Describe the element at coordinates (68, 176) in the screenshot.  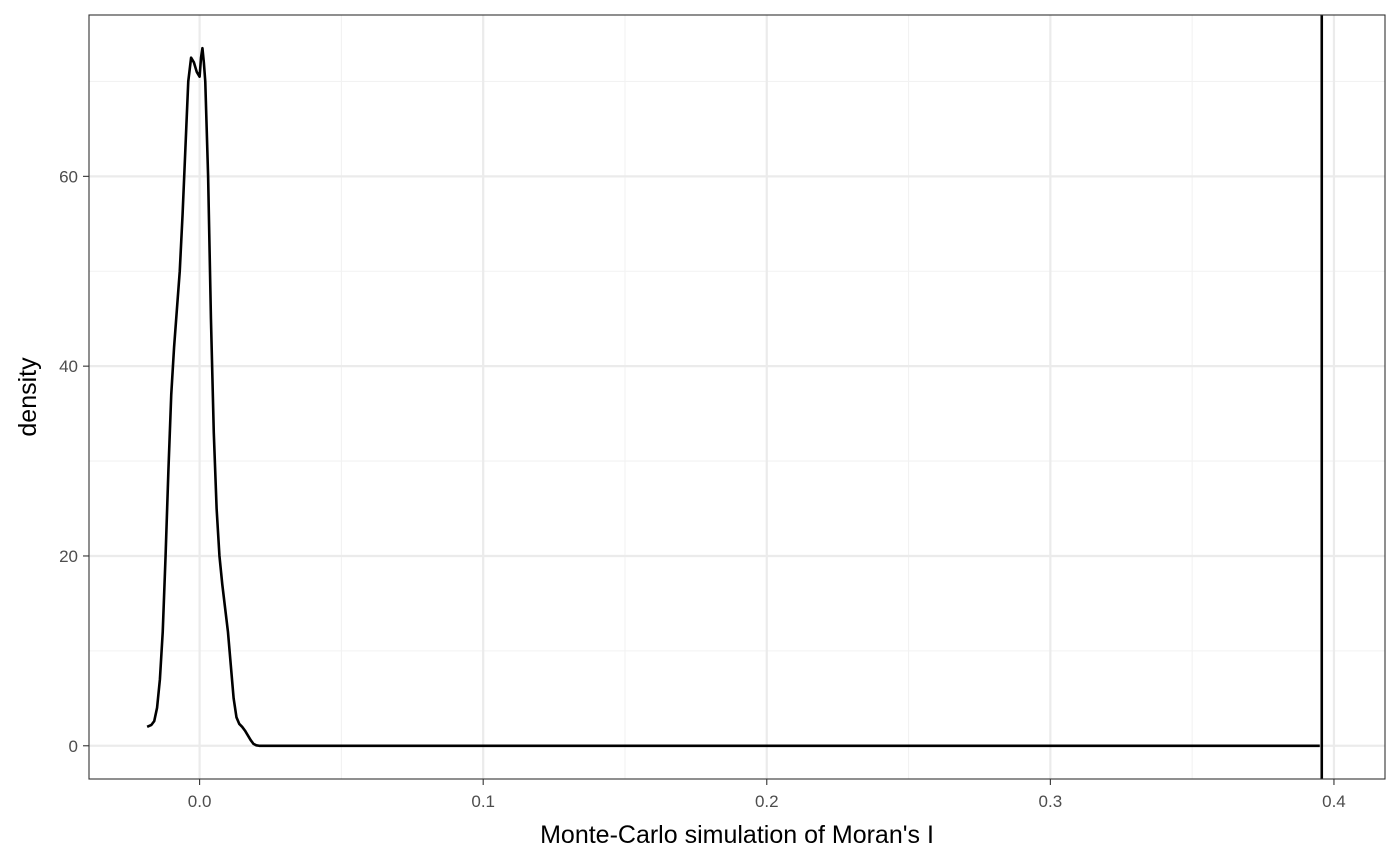
I see `y-tick-label: 60` at that location.